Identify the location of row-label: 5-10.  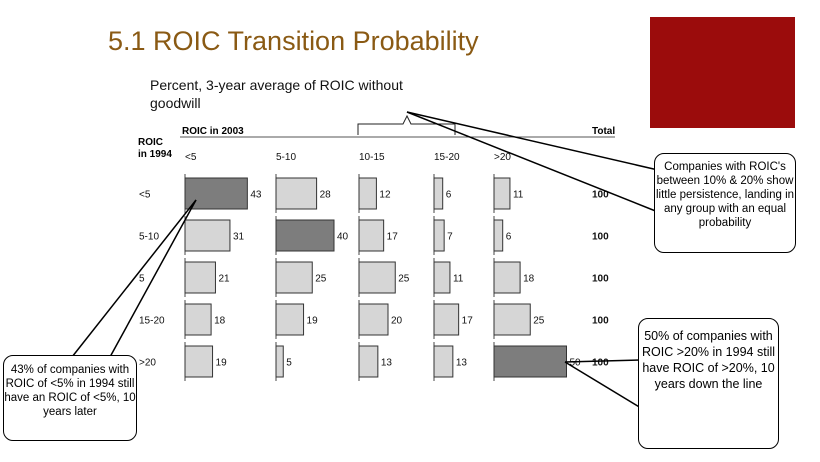
(149, 237).